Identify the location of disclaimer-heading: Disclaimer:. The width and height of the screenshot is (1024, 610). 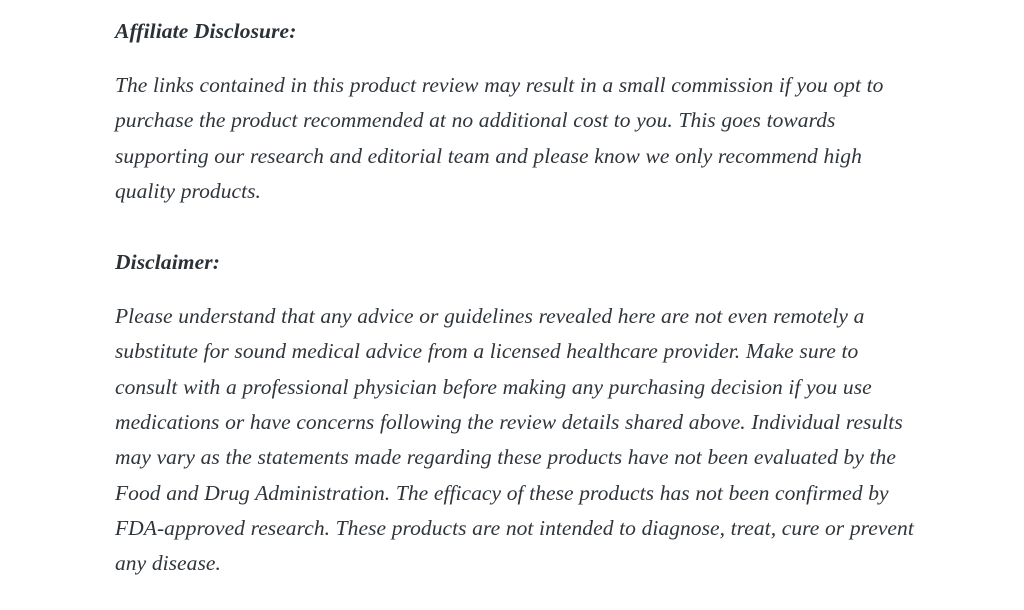
(167, 262).